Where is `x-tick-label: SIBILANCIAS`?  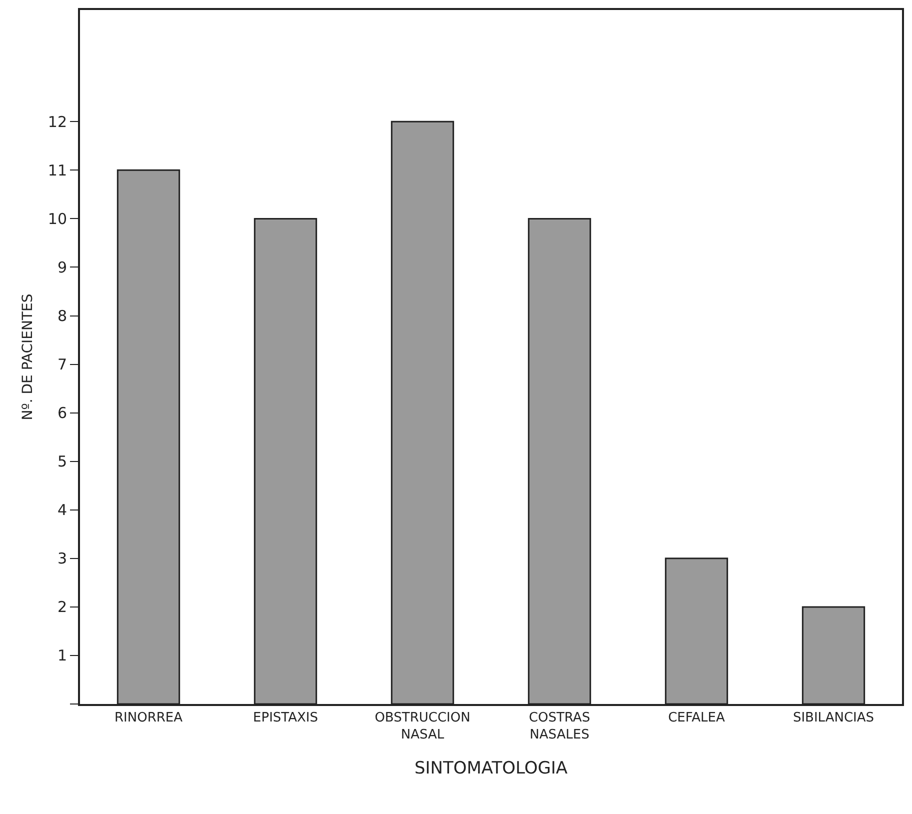
x-tick-label: SIBILANCIAS is located at coordinates (833, 718).